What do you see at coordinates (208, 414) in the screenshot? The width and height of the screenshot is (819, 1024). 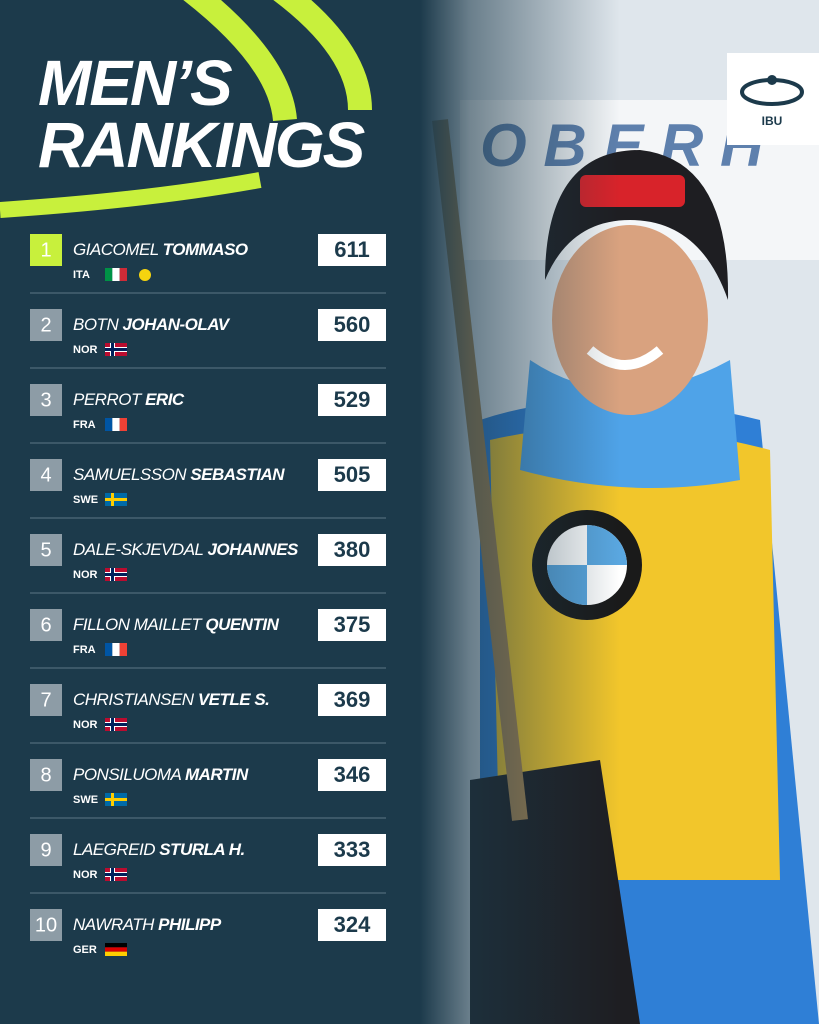 I see `ranking-row: 3 PERROT ERIC FRA 529` at bounding box center [208, 414].